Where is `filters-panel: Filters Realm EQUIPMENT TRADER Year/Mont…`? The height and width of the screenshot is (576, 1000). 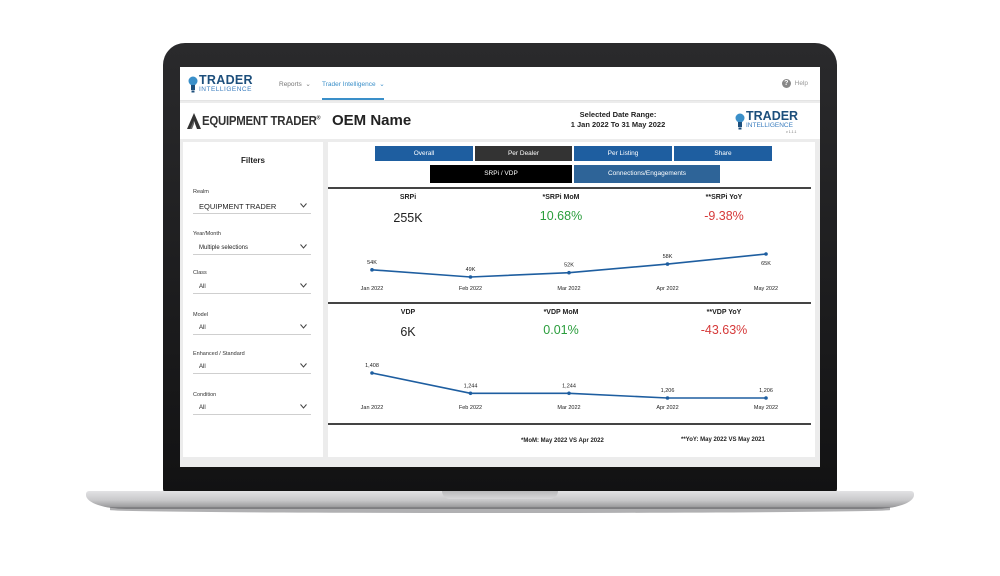 filters-panel: Filters Realm EQUIPMENT TRADER Year/Mont… is located at coordinates (253, 299).